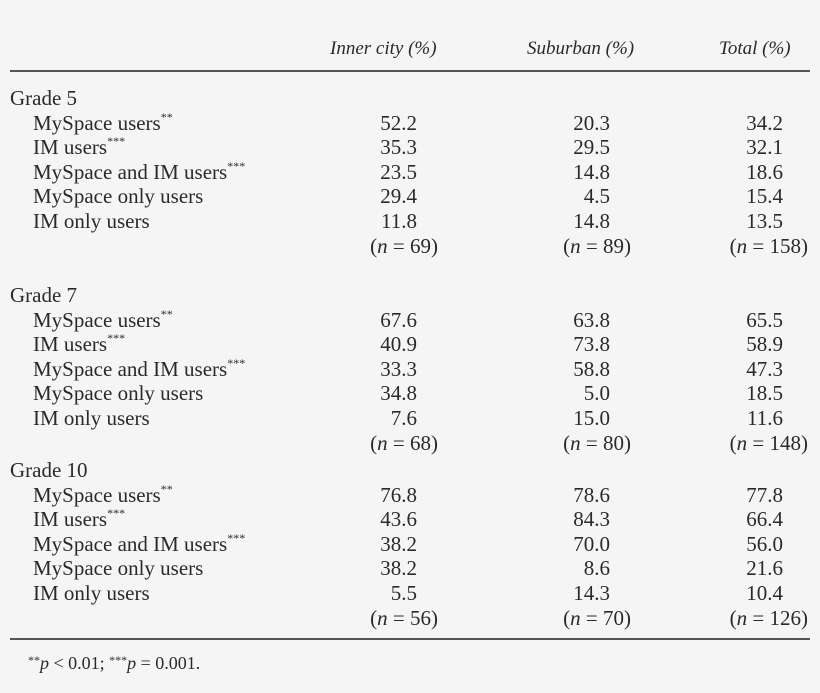 This screenshot has width=820, height=693. What do you see at coordinates (591, 593) in the screenshot?
I see `value-suburban: 14.3` at bounding box center [591, 593].